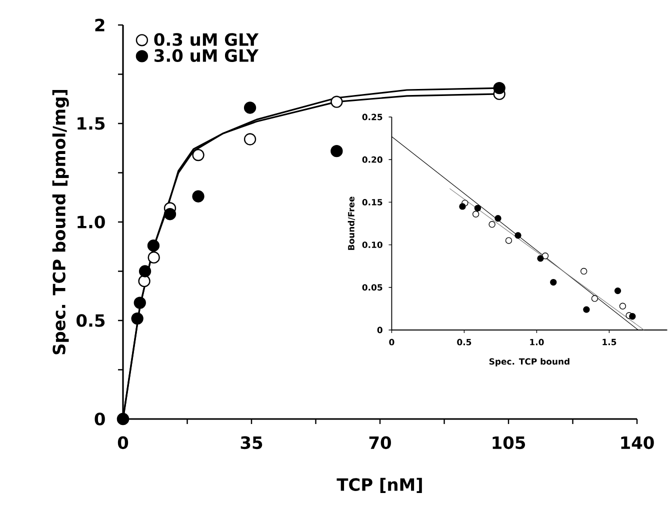 Image resolution: width=668 pixels, height=523 pixels. What do you see at coordinates (206, 39) in the screenshot?
I see `legend-label: 0.3 uM GLY` at bounding box center [206, 39].